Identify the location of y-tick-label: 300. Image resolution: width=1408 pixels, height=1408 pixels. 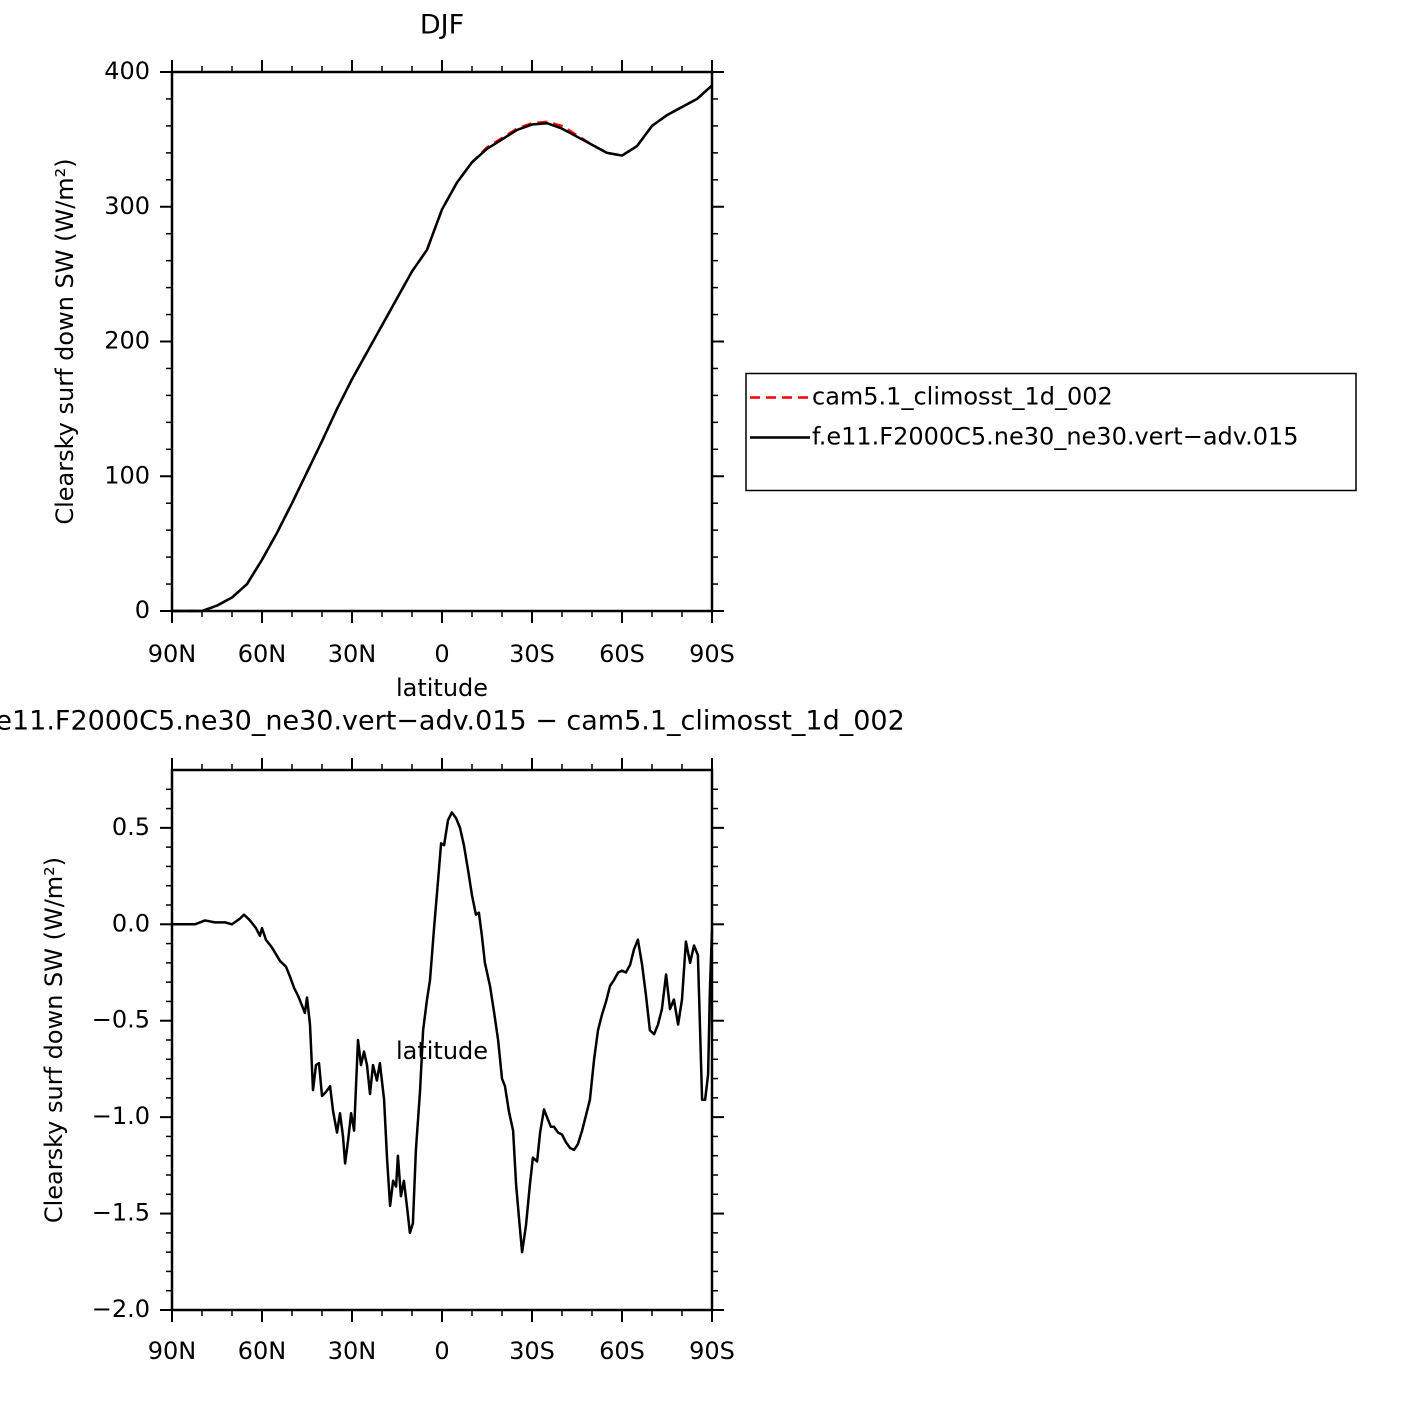
(127, 206).